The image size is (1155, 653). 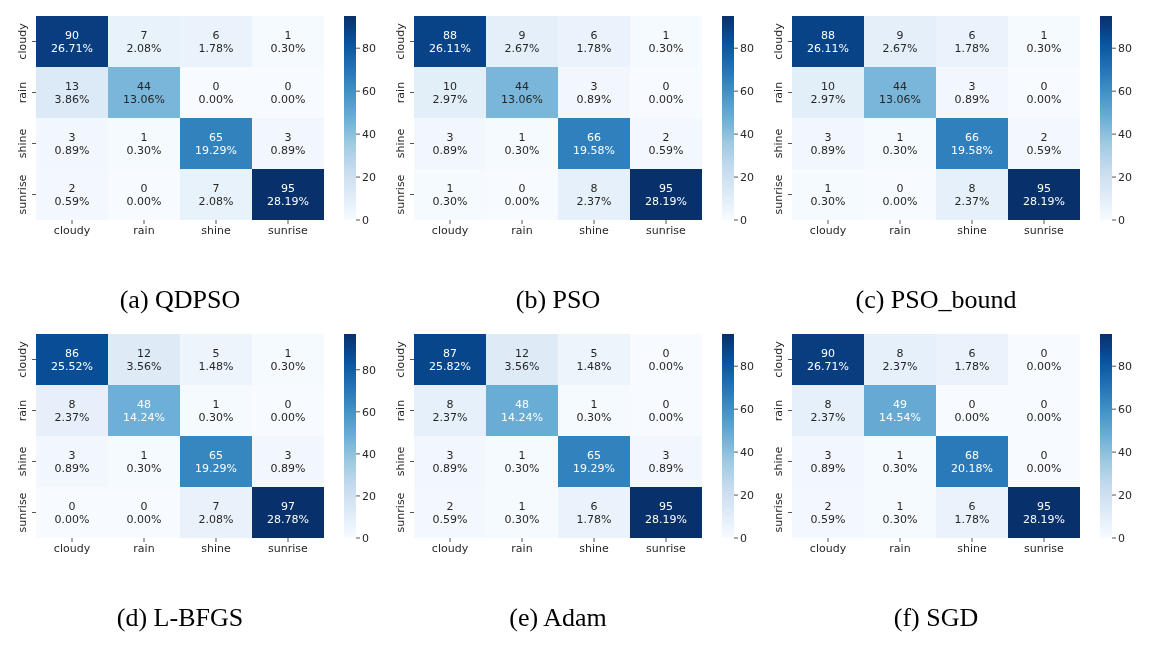 I want to click on text: (d) L-BFGS, so click(x=180, y=617).